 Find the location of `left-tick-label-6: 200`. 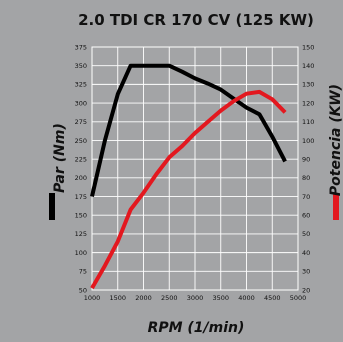

left-tick-label-6: 200 is located at coordinates (81, 178).